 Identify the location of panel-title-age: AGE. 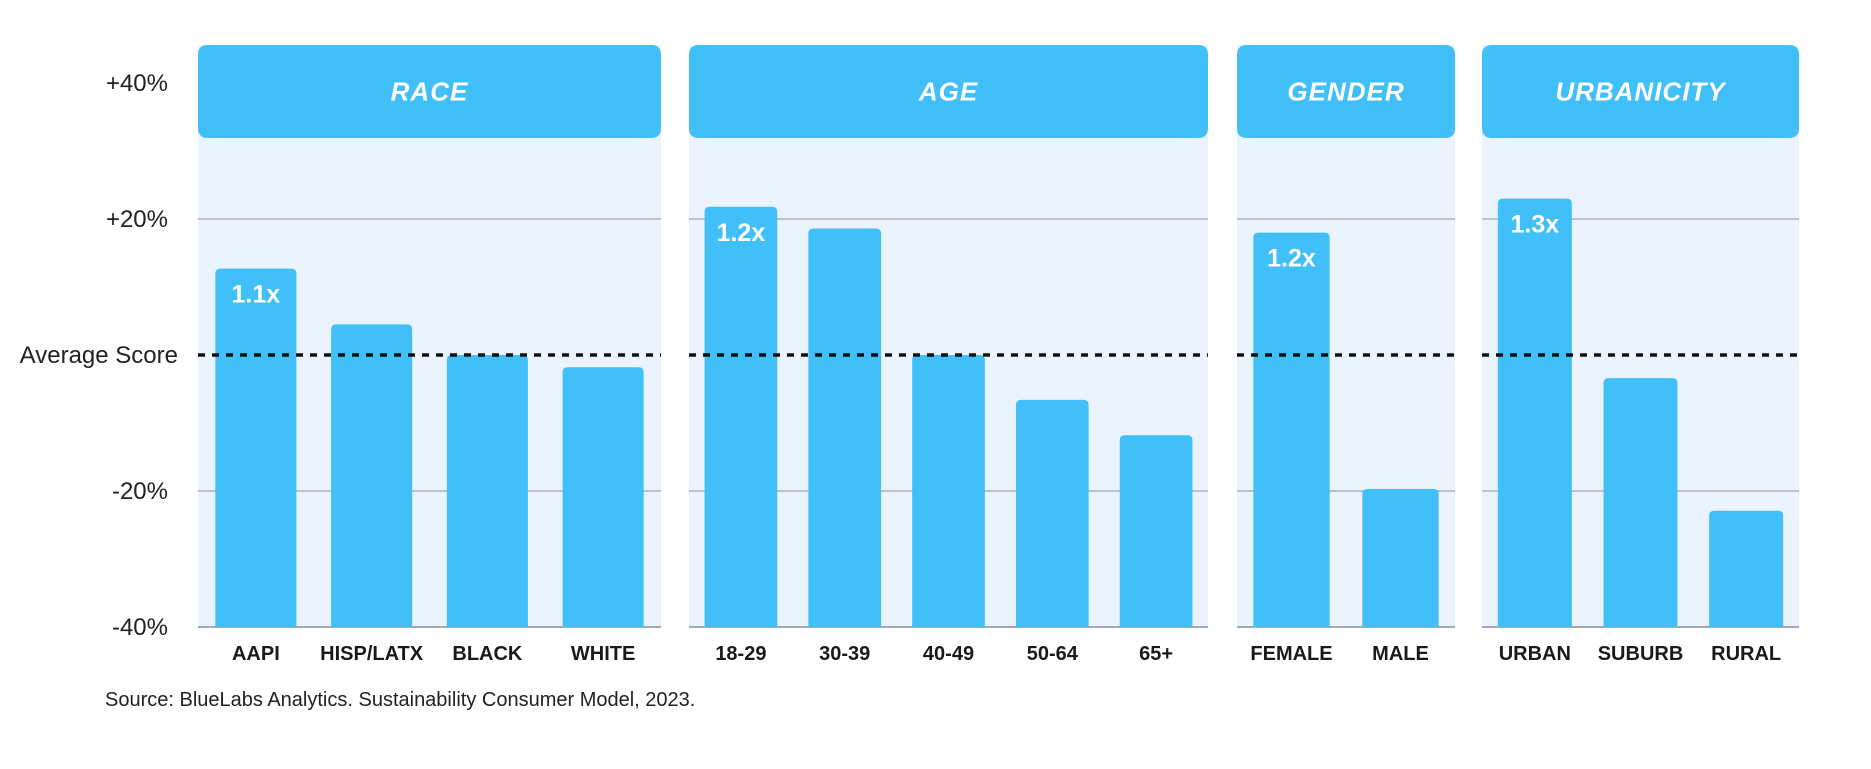
(948, 92).